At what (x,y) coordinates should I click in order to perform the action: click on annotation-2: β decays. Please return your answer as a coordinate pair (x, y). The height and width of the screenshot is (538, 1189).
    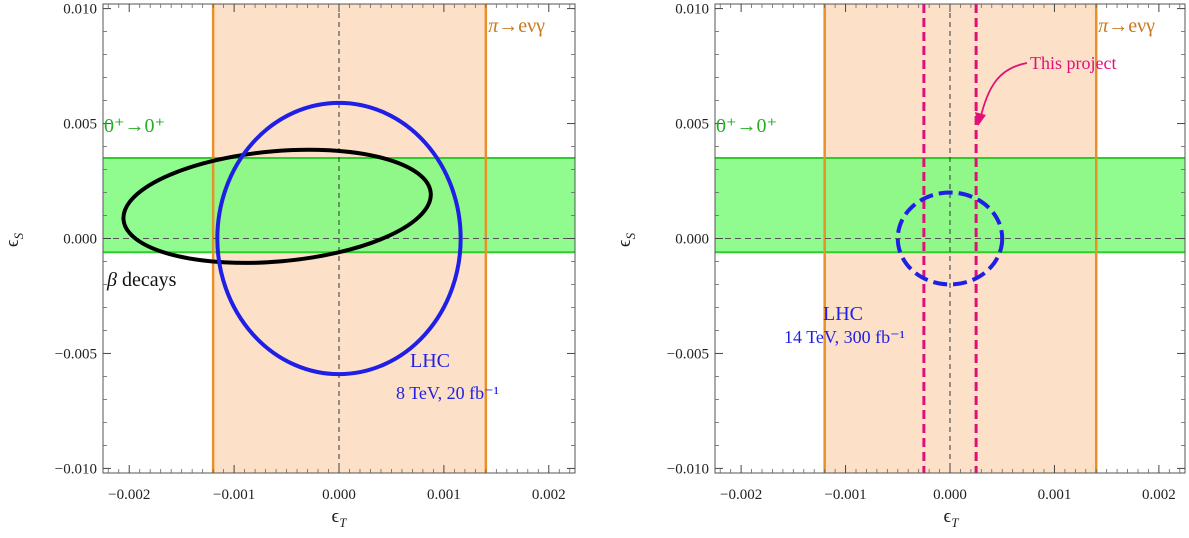
    Looking at the image, I should click on (141, 280).